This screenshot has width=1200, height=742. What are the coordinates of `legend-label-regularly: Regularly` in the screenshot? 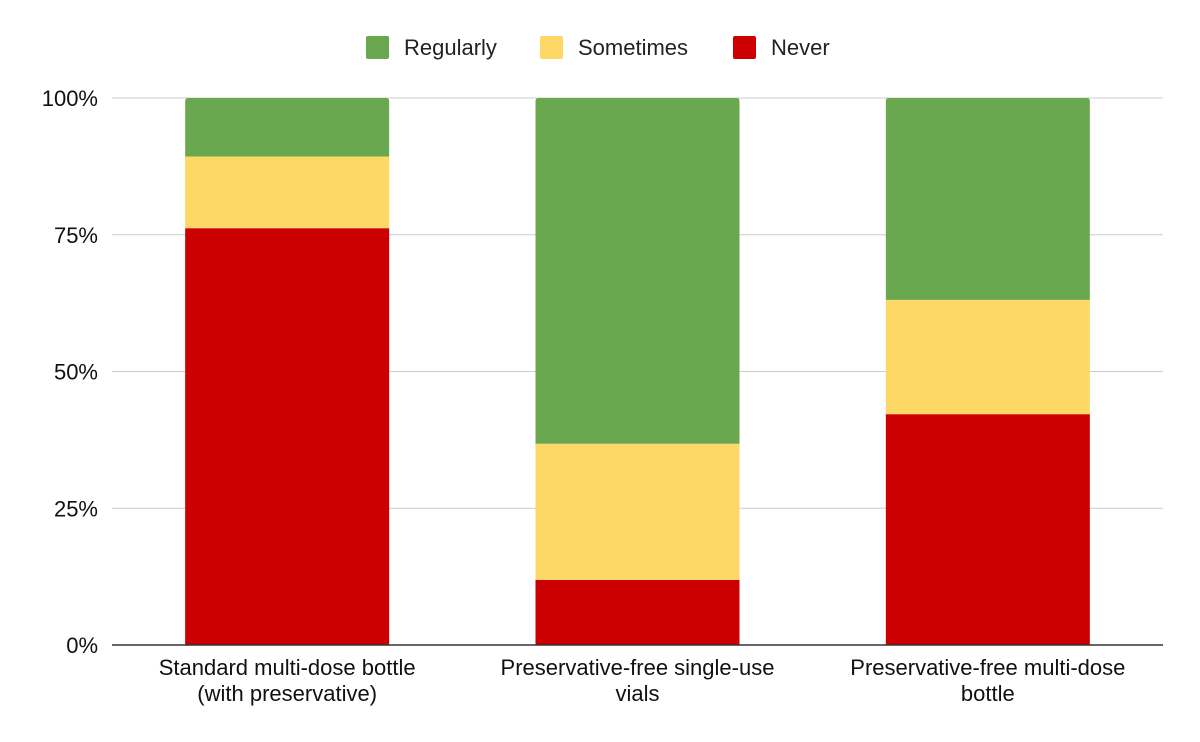 It's located at (450, 47).